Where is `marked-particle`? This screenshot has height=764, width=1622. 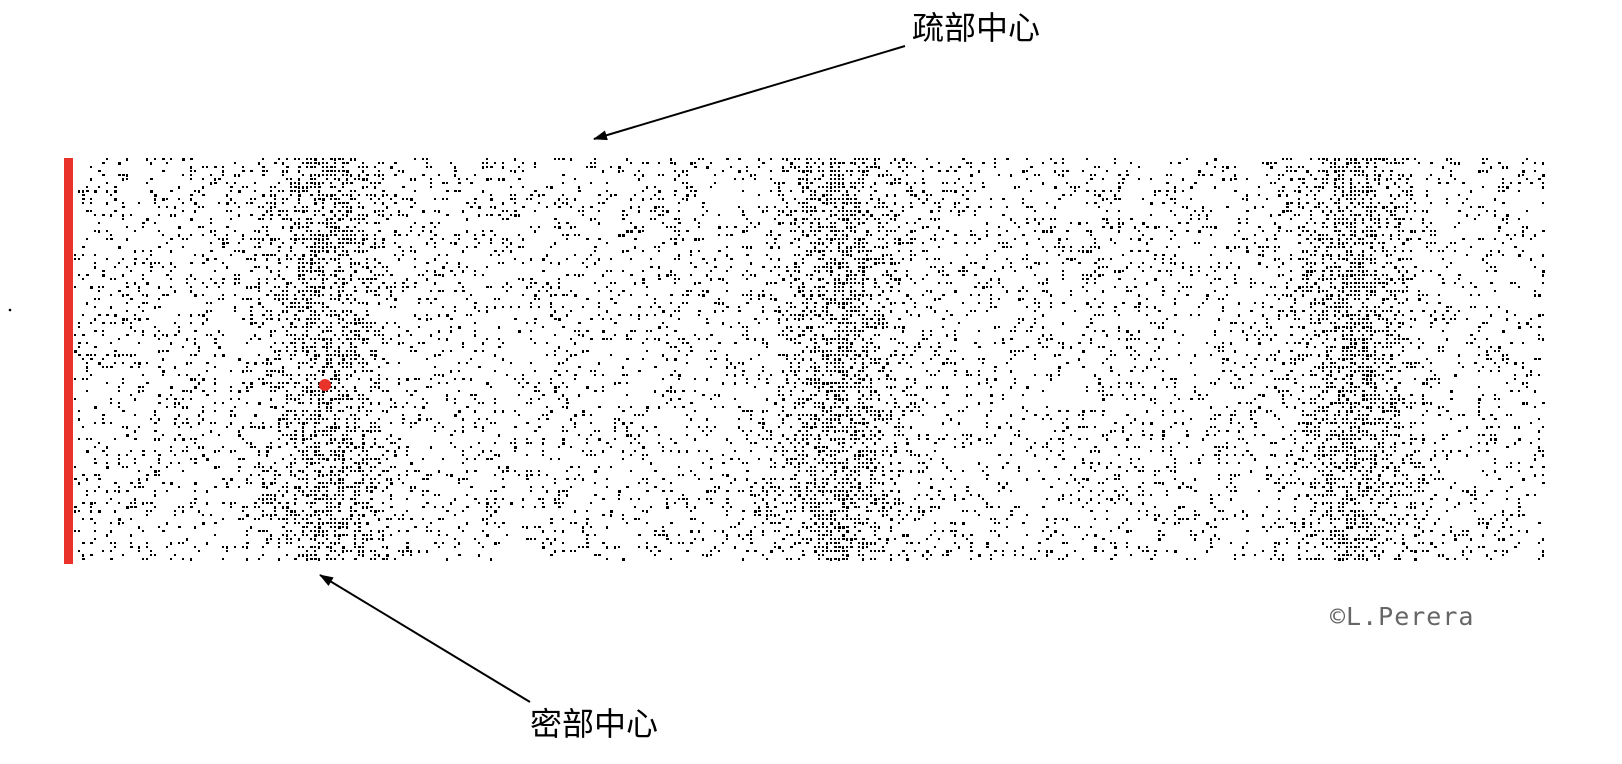
marked-particle is located at coordinates (325, 385).